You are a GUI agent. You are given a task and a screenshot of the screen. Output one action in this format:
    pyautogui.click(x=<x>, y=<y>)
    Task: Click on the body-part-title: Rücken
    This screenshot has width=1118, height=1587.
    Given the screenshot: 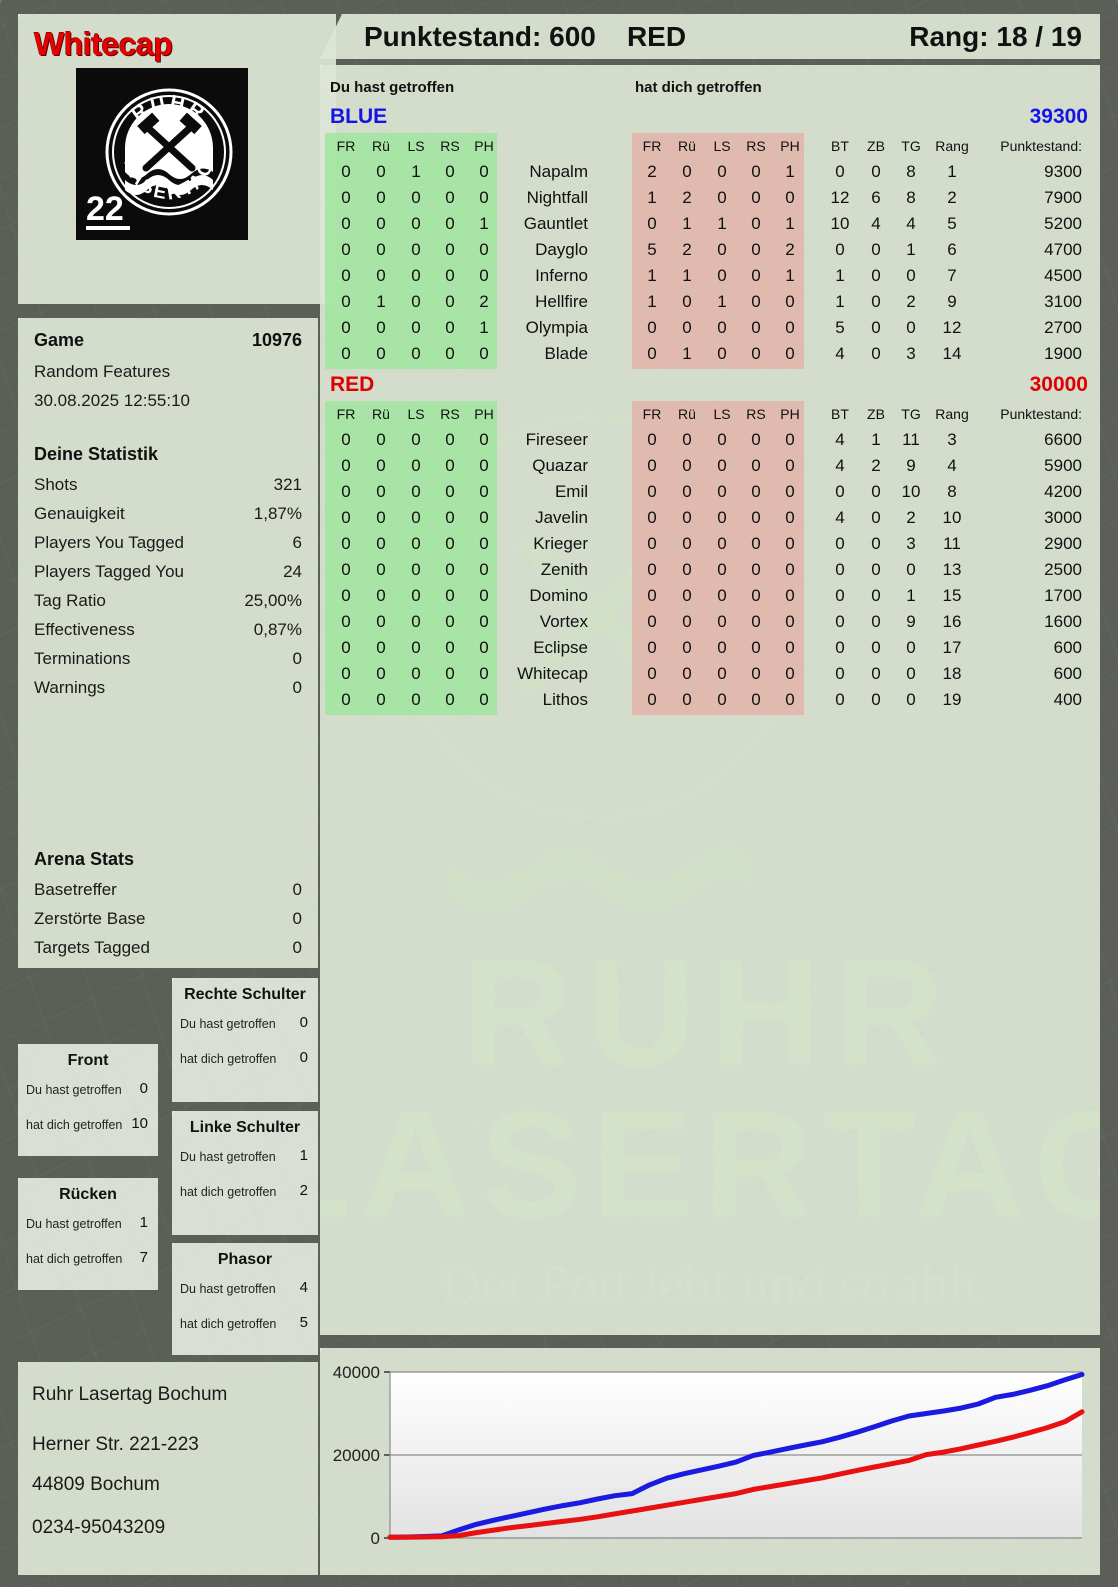 What is the action you would take?
    pyautogui.click(x=88, y=1194)
    